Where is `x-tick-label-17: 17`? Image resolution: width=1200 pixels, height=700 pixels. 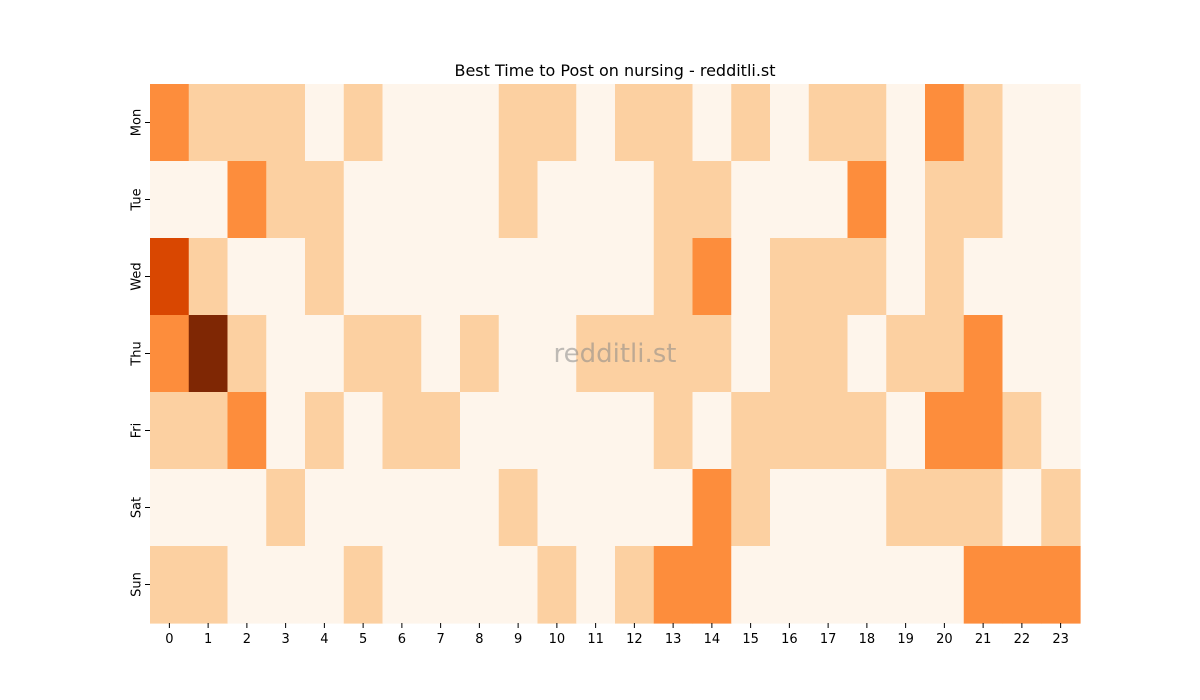 x-tick-label-17: 17 is located at coordinates (828, 639).